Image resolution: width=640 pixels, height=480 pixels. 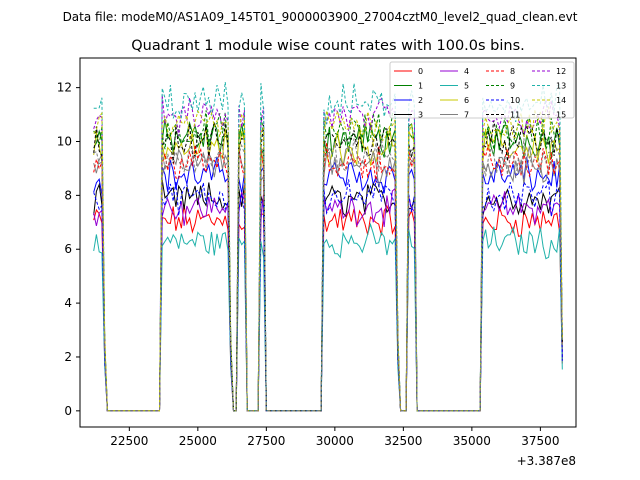 What do you see at coordinates (512, 71) in the screenshot?
I see `legend-label-8: 8` at bounding box center [512, 71].